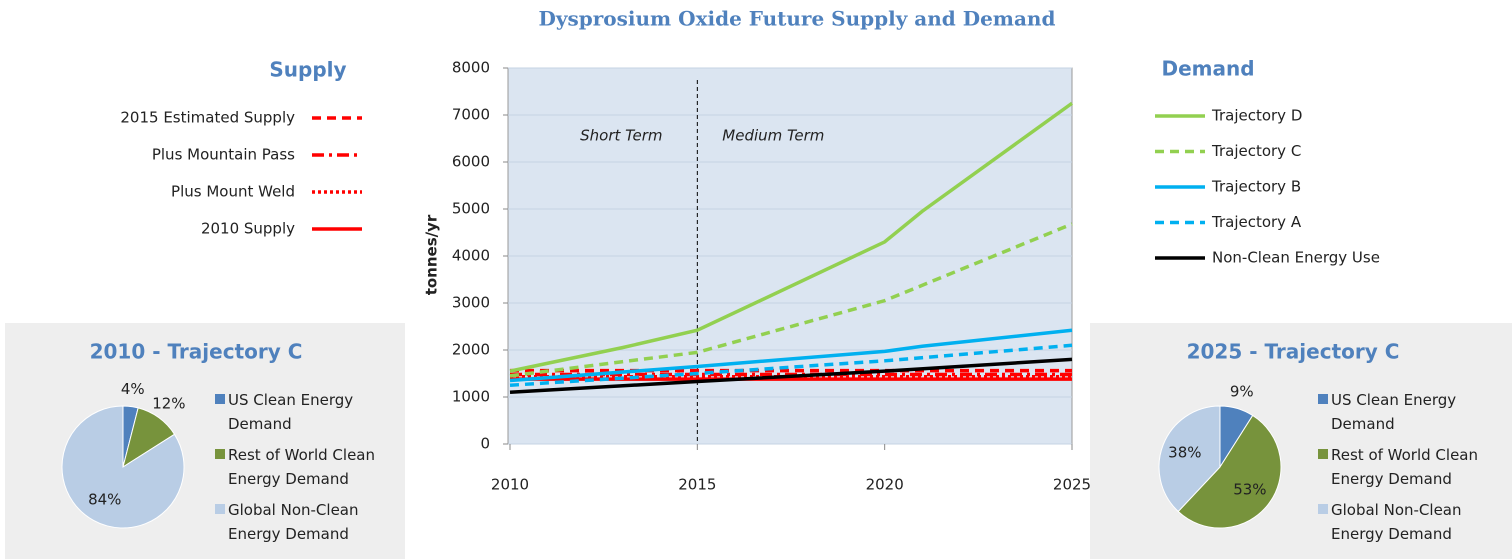  What do you see at coordinates (1256, 187) in the screenshot?
I see `legend-label: Trajectory B` at bounding box center [1256, 187].